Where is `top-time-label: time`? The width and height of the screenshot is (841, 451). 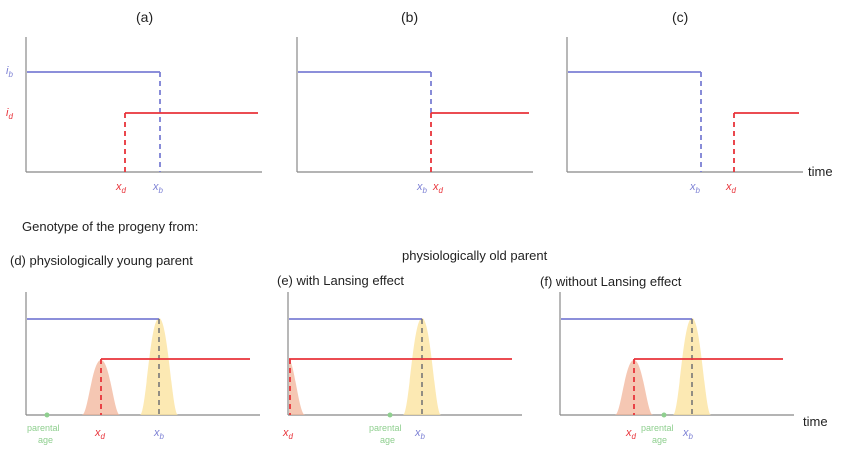
top-time-label: time is located at coordinates (820, 171).